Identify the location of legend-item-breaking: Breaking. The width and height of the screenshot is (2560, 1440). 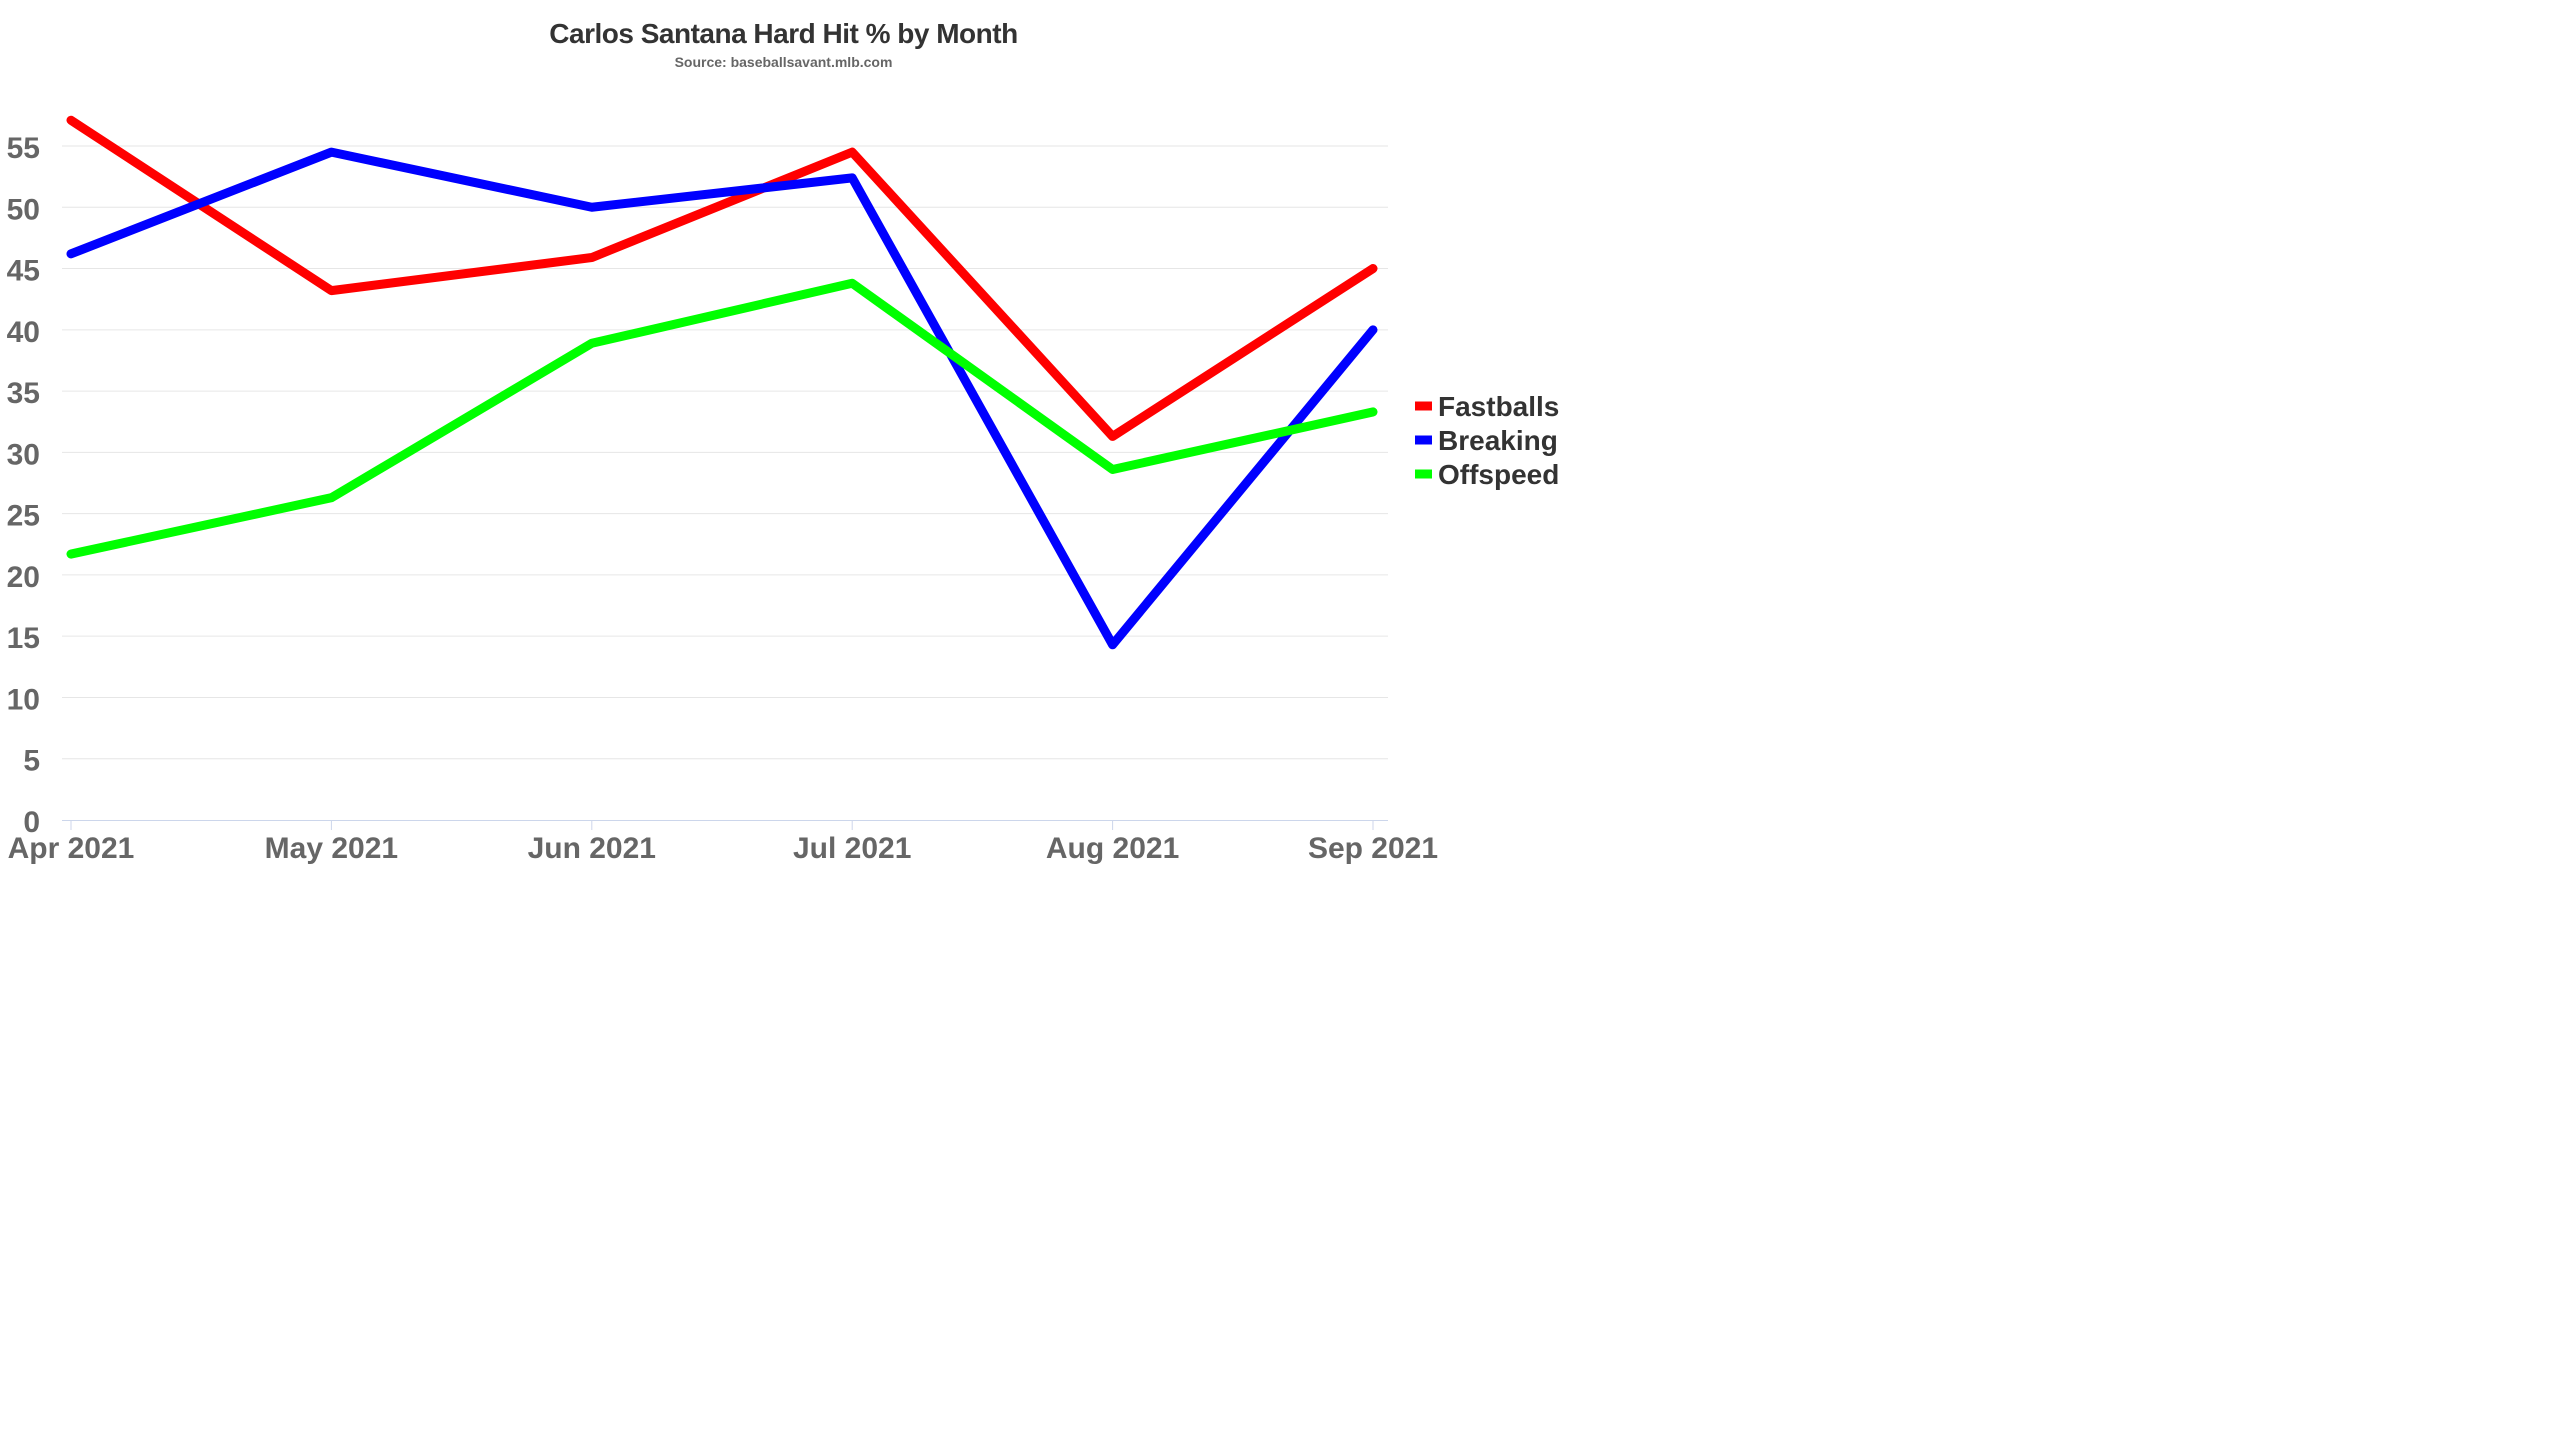
(1486, 440).